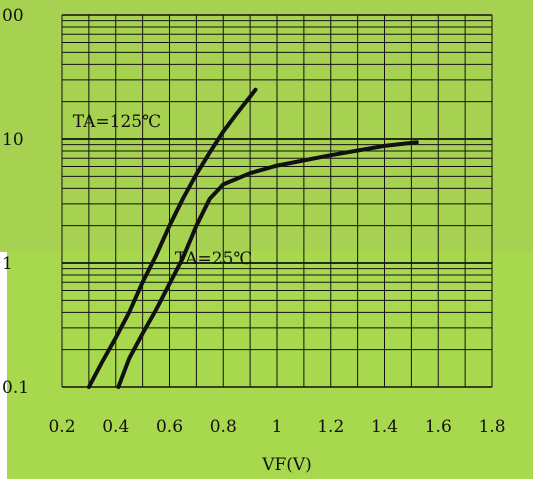  I want to click on x-tick-label: 1.6, so click(438, 427).